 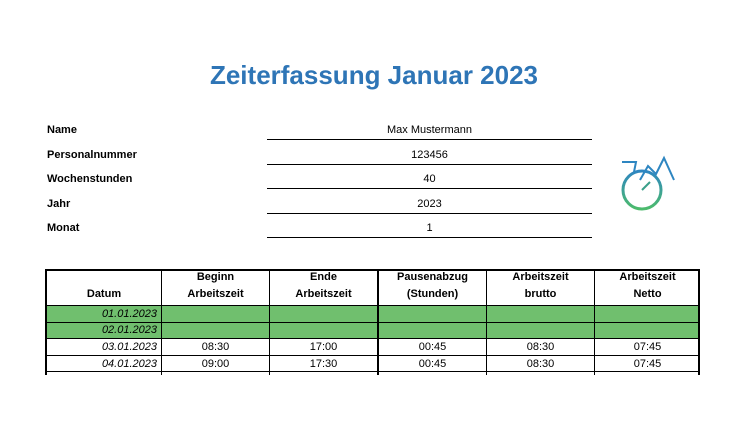 What do you see at coordinates (62, 130) in the screenshot?
I see `info-label: Name` at bounding box center [62, 130].